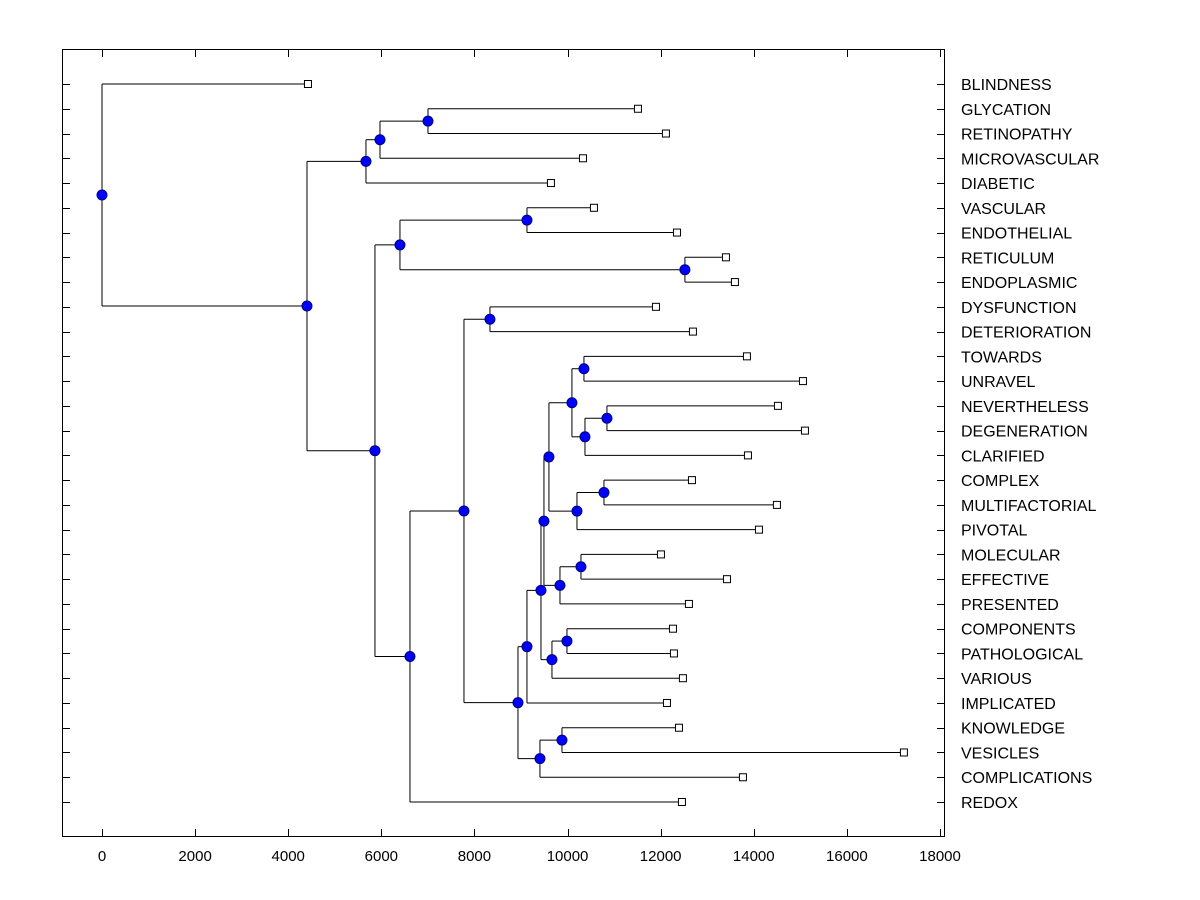 The image size is (1200, 900). What do you see at coordinates (1019, 308) in the screenshot?
I see `leaf-label: DYSFUNCTION` at bounding box center [1019, 308].